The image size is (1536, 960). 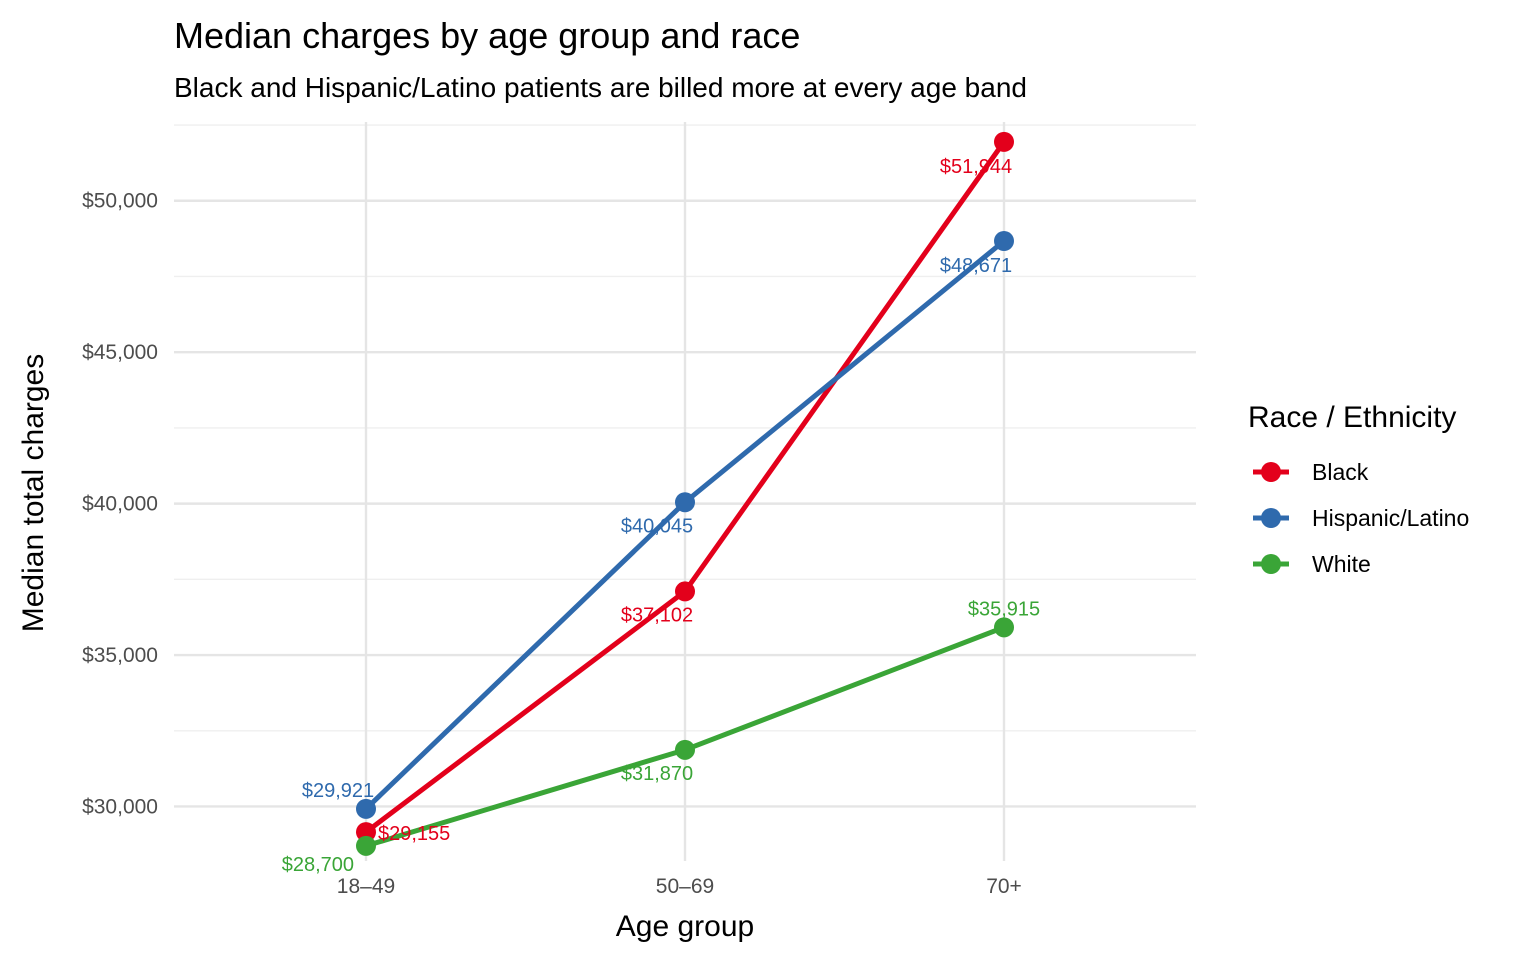 I want to click on data-label: $31,870, so click(x=657, y=774).